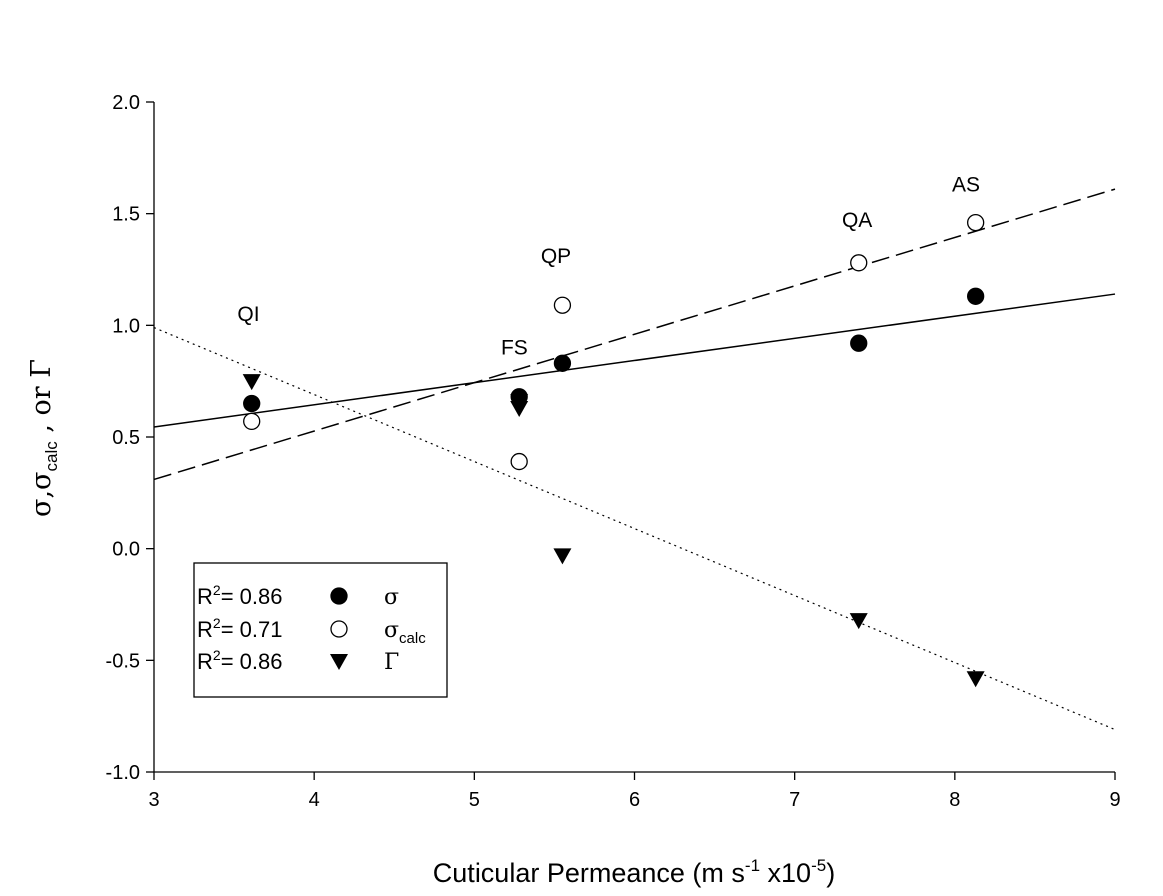 The height and width of the screenshot is (896, 1163). Describe the element at coordinates (556, 256) in the screenshot. I see `point-annotation: QP` at that location.